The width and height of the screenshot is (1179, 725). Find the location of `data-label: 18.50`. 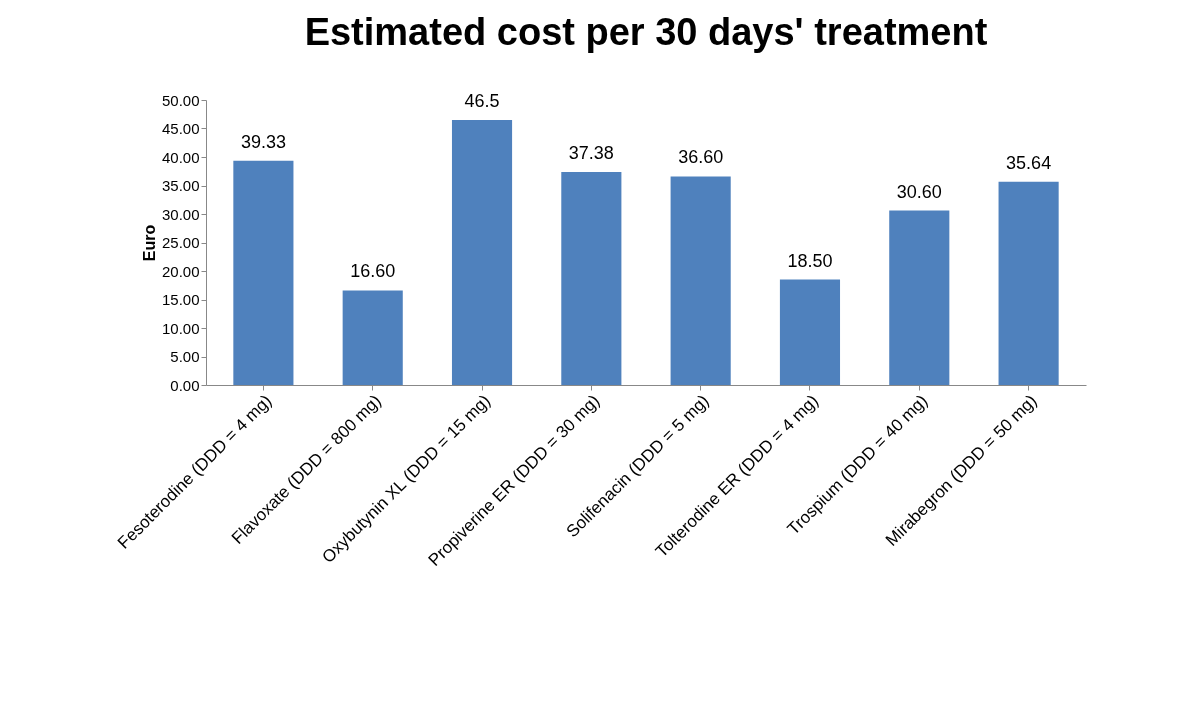

data-label: 18.50 is located at coordinates (810, 260).